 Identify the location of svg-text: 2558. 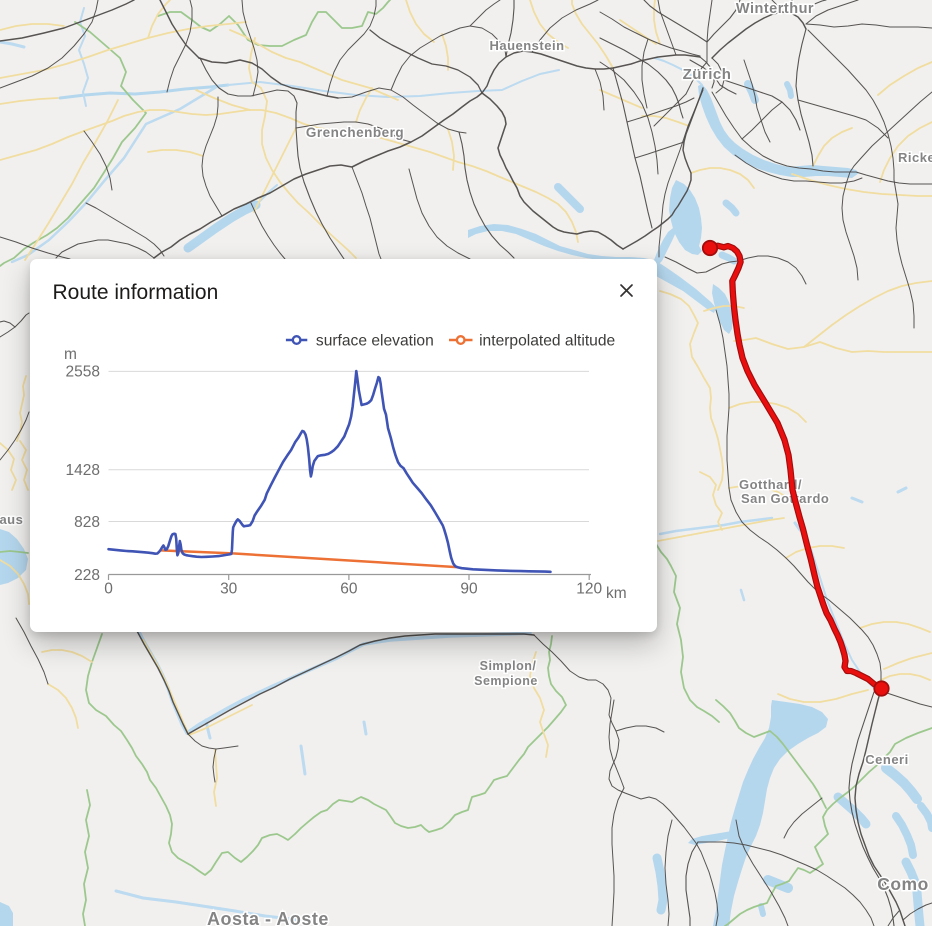
(82, 372).